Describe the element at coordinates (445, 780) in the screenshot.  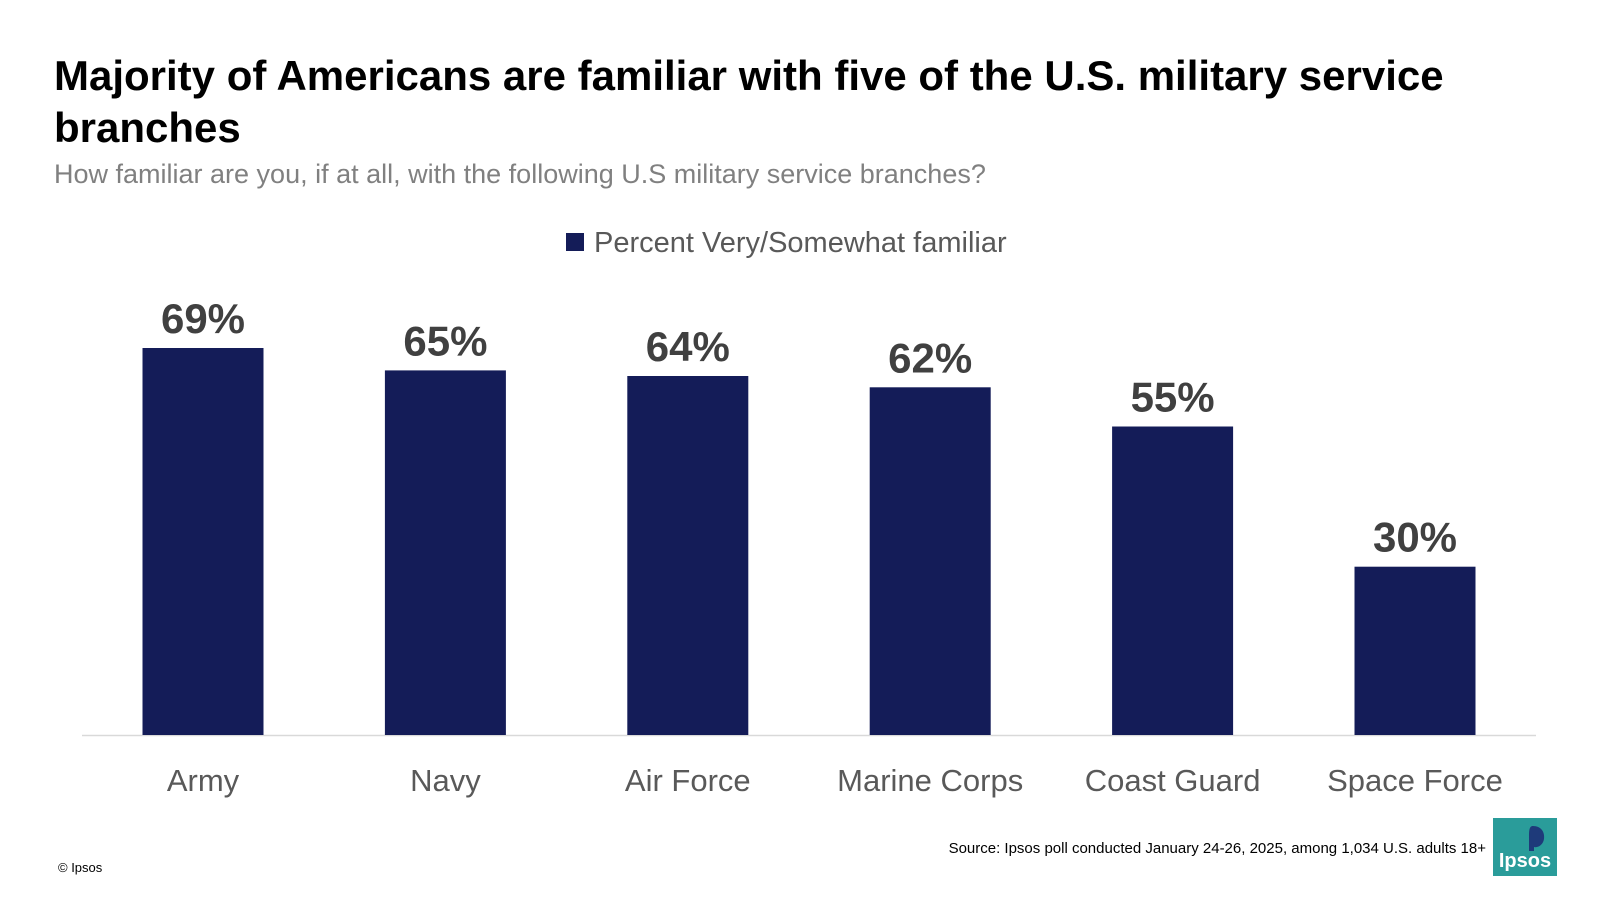
I see `category-label: Navy` at that location.